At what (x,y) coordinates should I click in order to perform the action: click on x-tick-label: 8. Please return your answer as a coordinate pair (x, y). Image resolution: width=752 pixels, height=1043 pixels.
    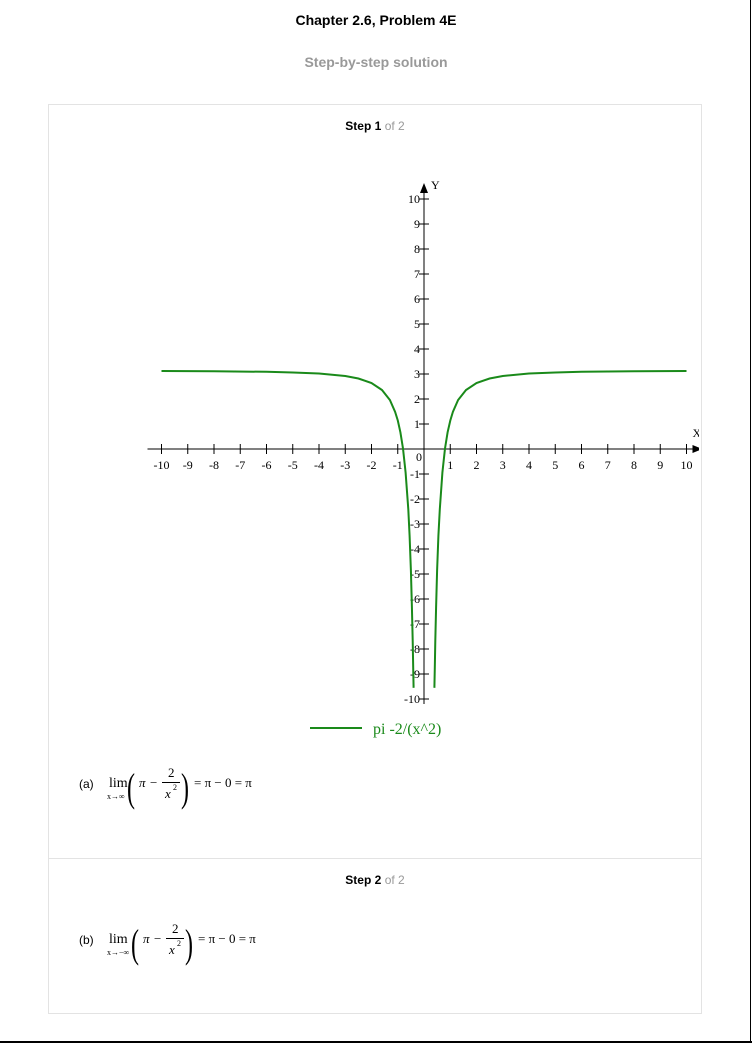
    Looking at the image, I should click on (634, 465).